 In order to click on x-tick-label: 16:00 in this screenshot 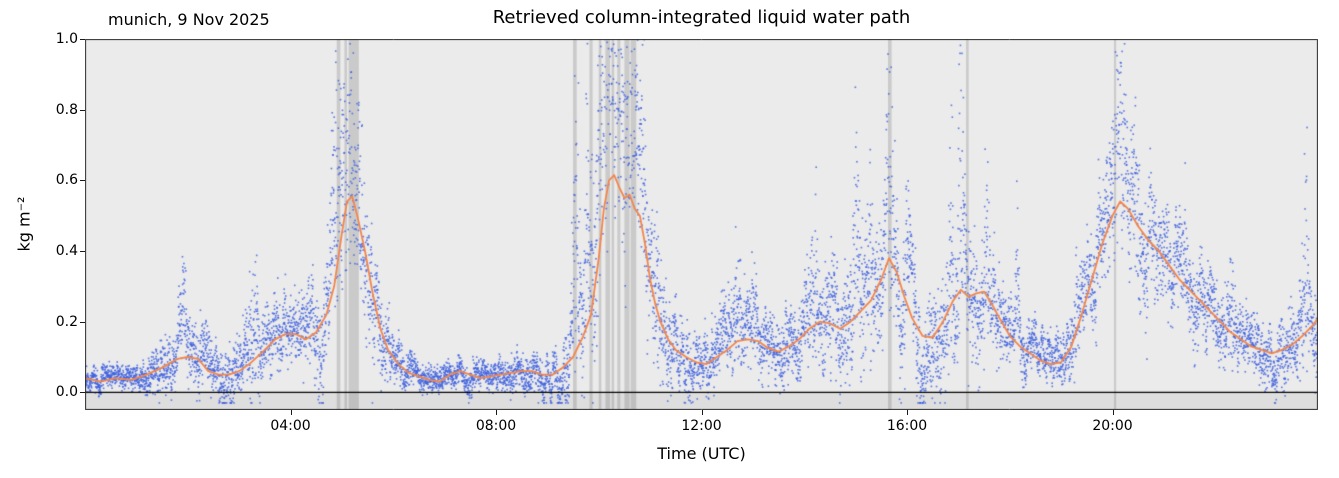, I will do `click(907, 426)`.